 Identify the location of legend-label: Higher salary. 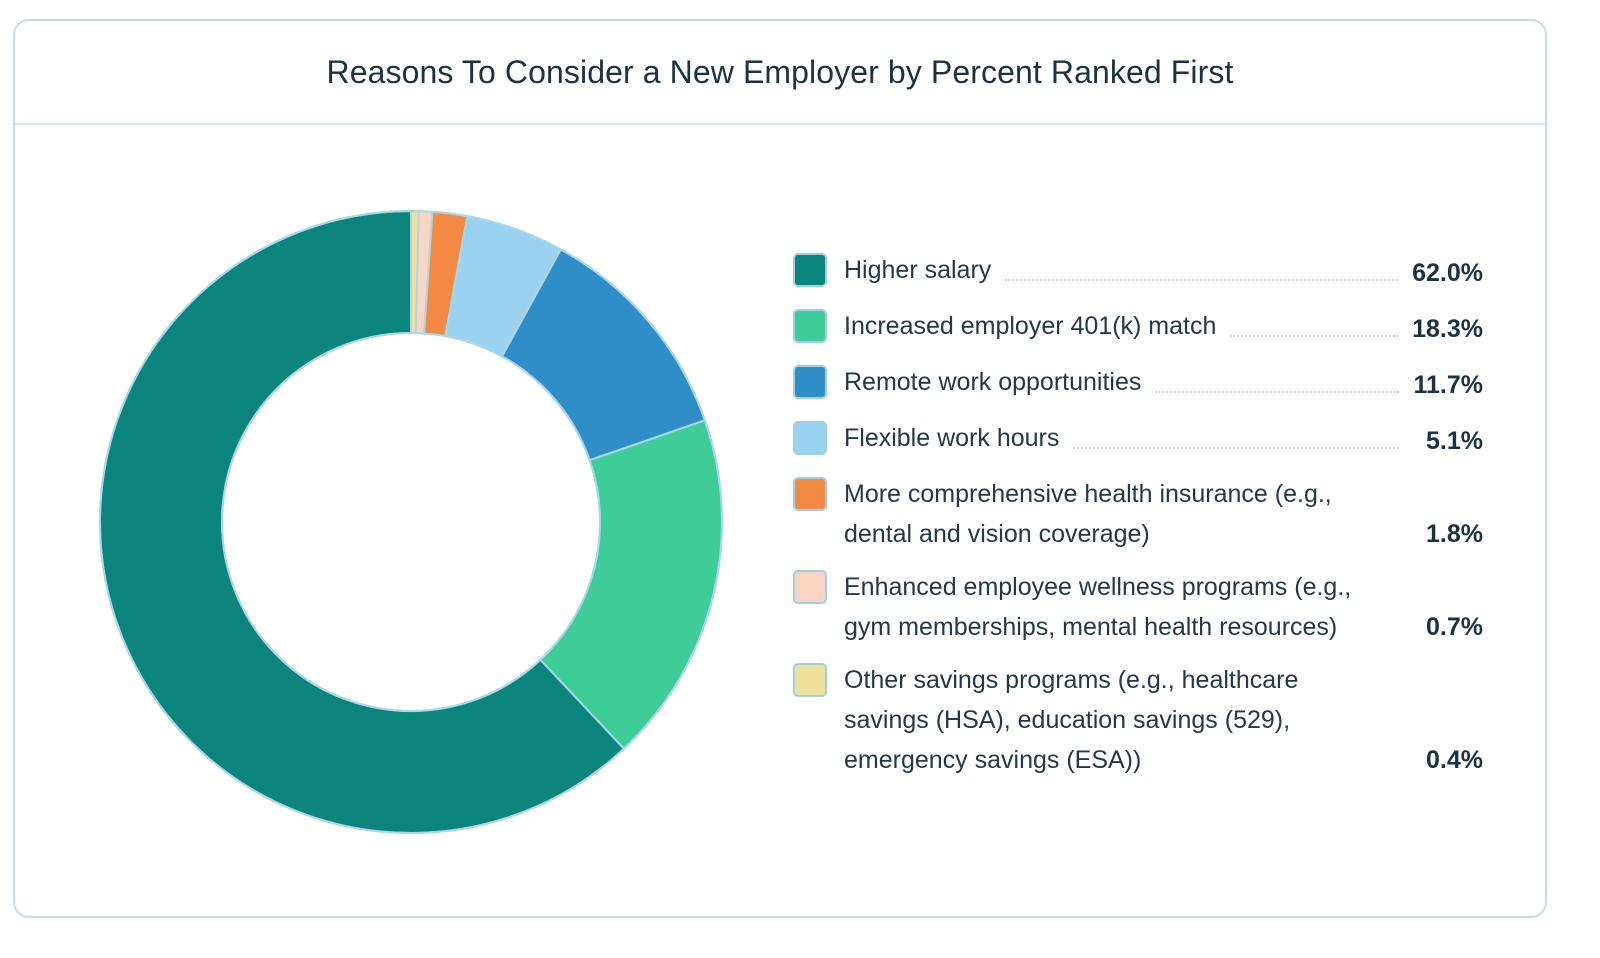
(917, 270).